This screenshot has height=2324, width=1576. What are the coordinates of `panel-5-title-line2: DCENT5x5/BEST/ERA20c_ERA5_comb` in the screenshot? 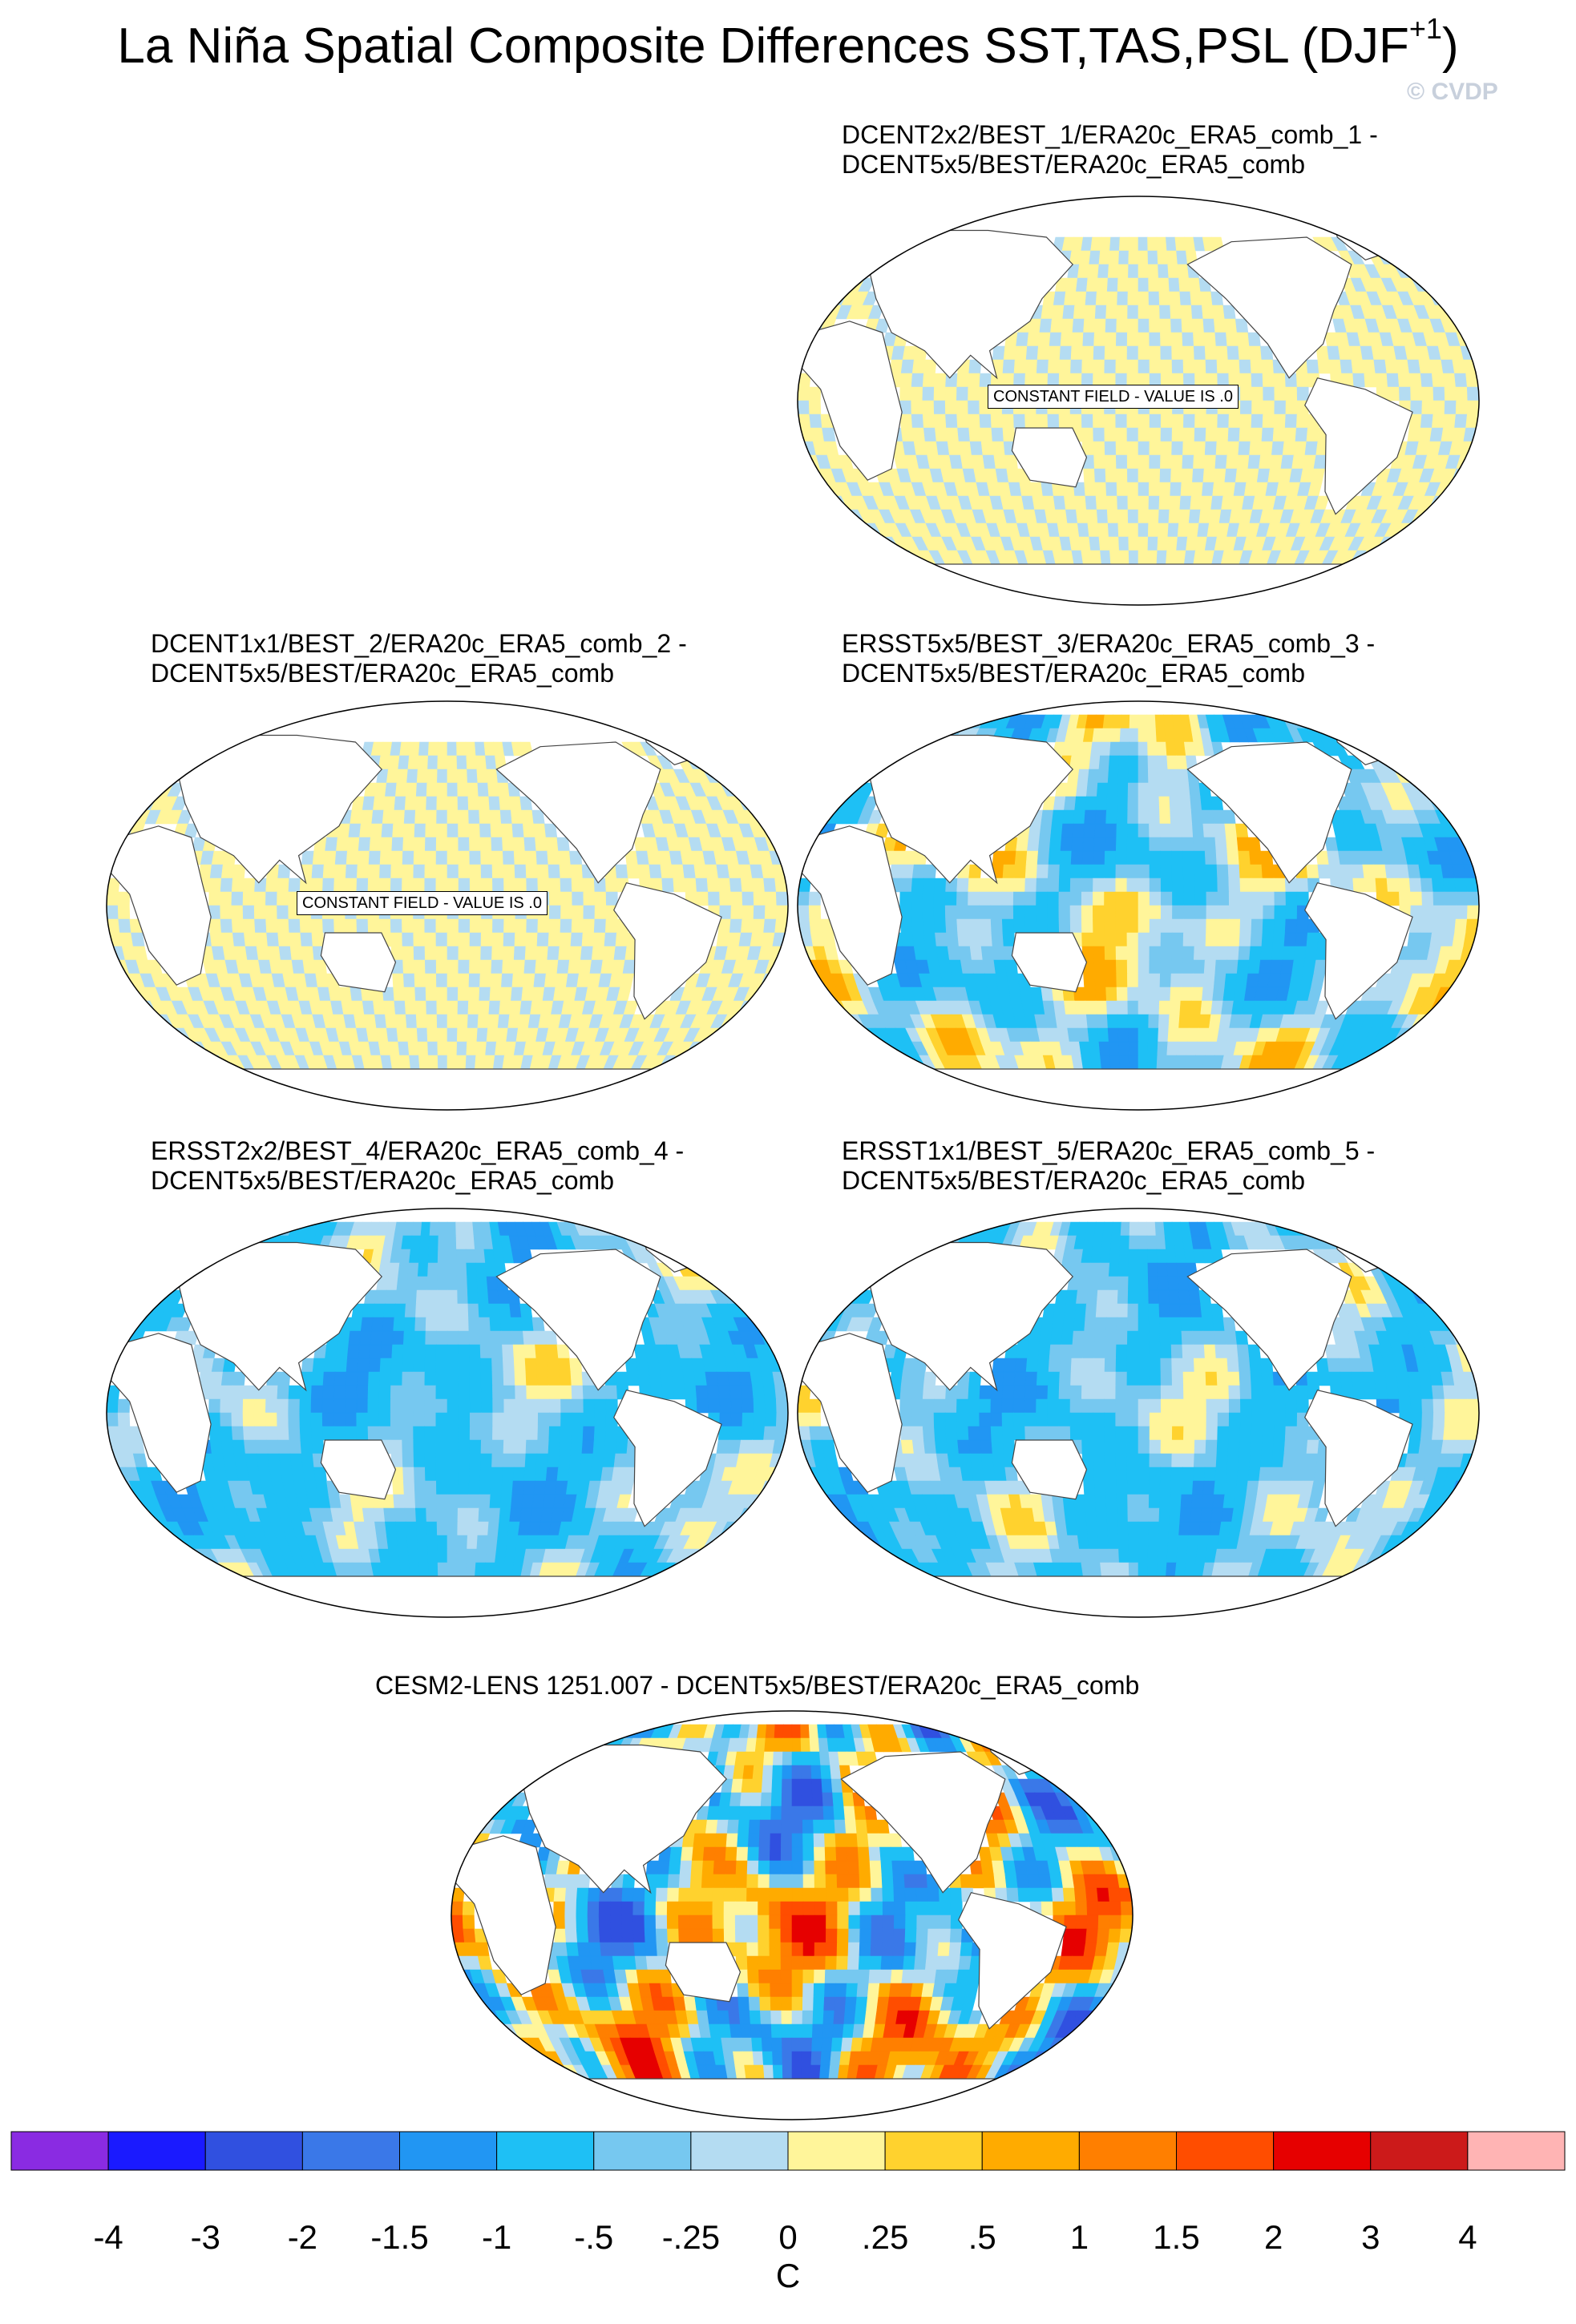 It's located at (1073, 1180).